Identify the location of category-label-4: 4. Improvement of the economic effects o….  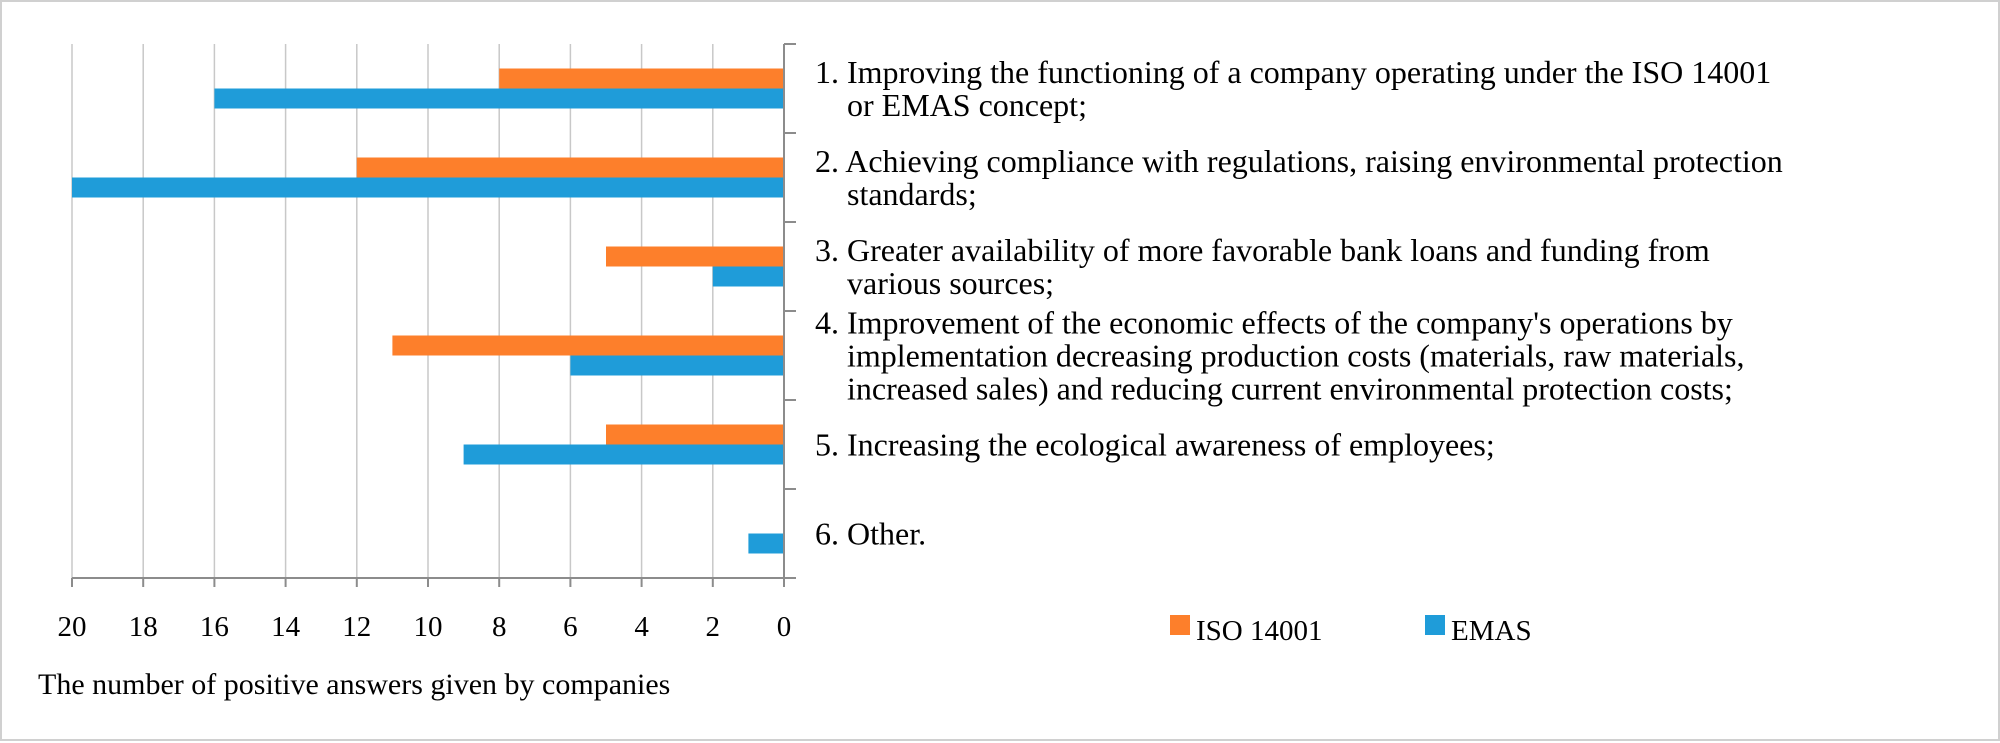
(1279, 356).